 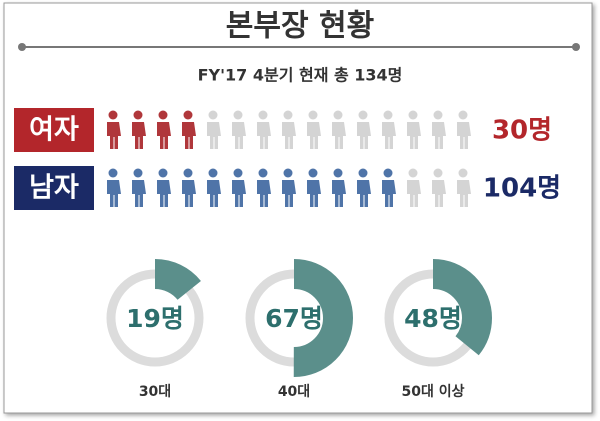 I want to click on subtitle: FY'17 4분기 현재 총 134명, so click(x=300, y=75).